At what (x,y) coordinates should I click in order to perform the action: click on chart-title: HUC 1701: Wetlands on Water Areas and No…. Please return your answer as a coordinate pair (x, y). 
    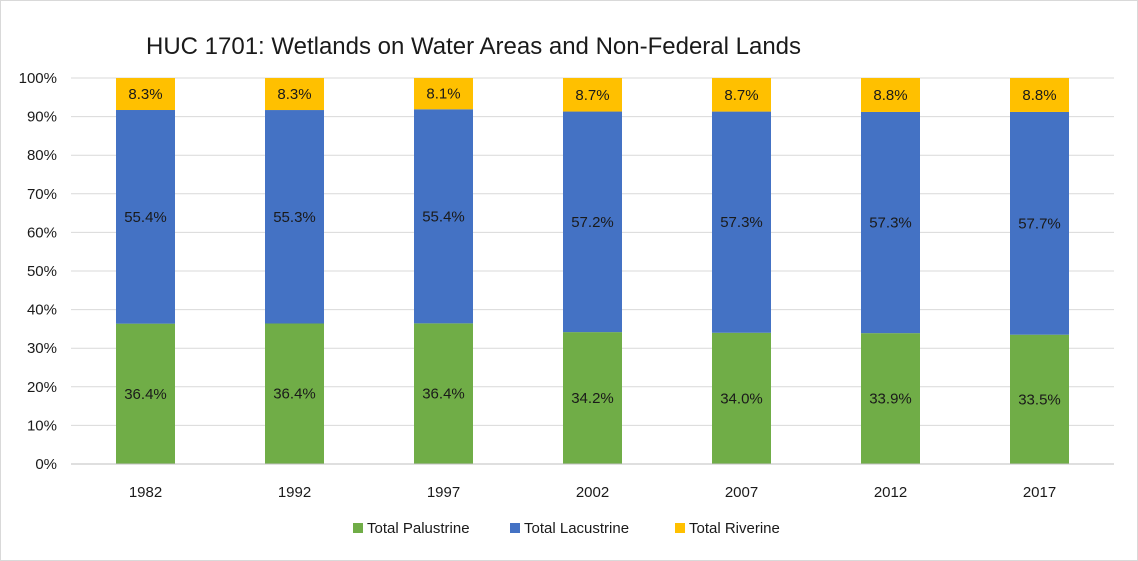
    Looking at the image, I should click on (473, 46).